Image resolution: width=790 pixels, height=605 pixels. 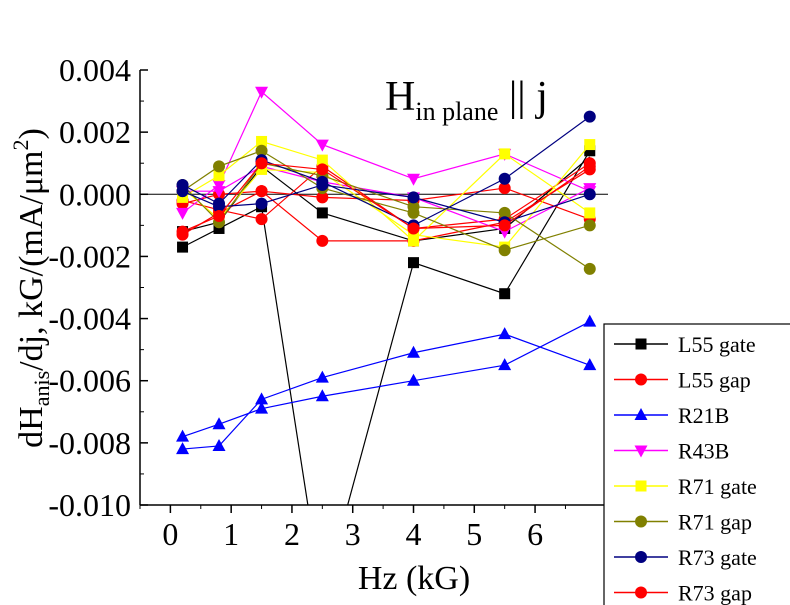 I want to click on y-tick-label: 0.004, so click(x=95, y=70).